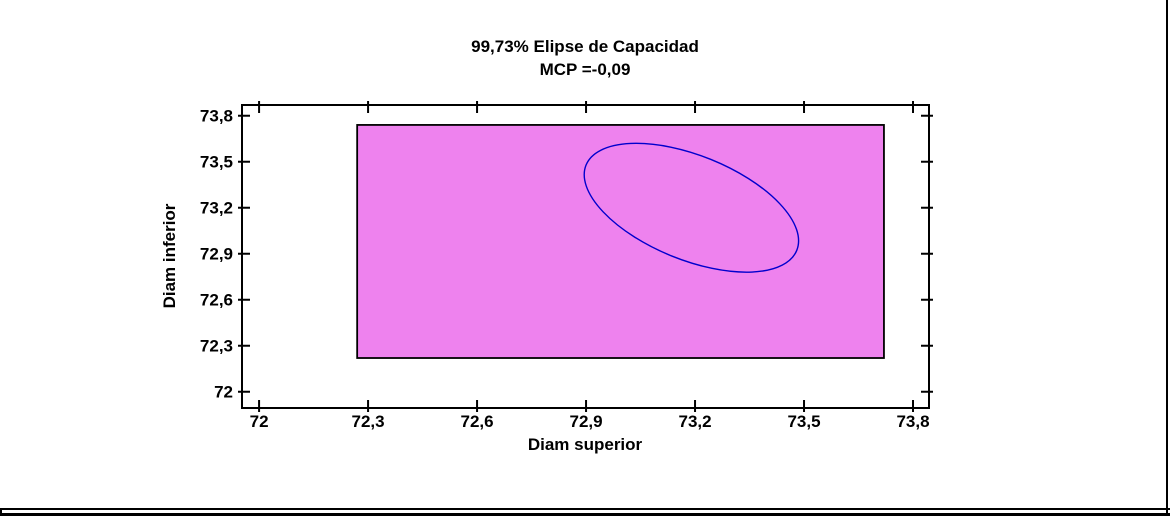 Image resolution: width=1170 pixels, height=516 pixels. What do you see at coordinates (259, 421) in the screenshot?
I see `x-tick-label: 72` at bounding box center [259, 421].